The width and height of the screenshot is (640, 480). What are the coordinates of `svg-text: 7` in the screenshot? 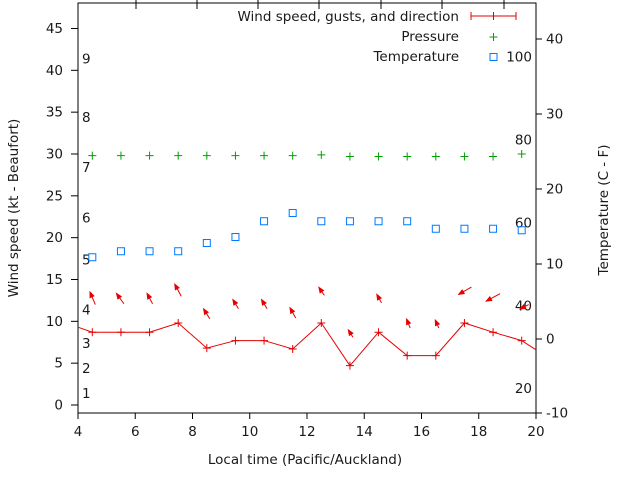 It's located at (86, 168).